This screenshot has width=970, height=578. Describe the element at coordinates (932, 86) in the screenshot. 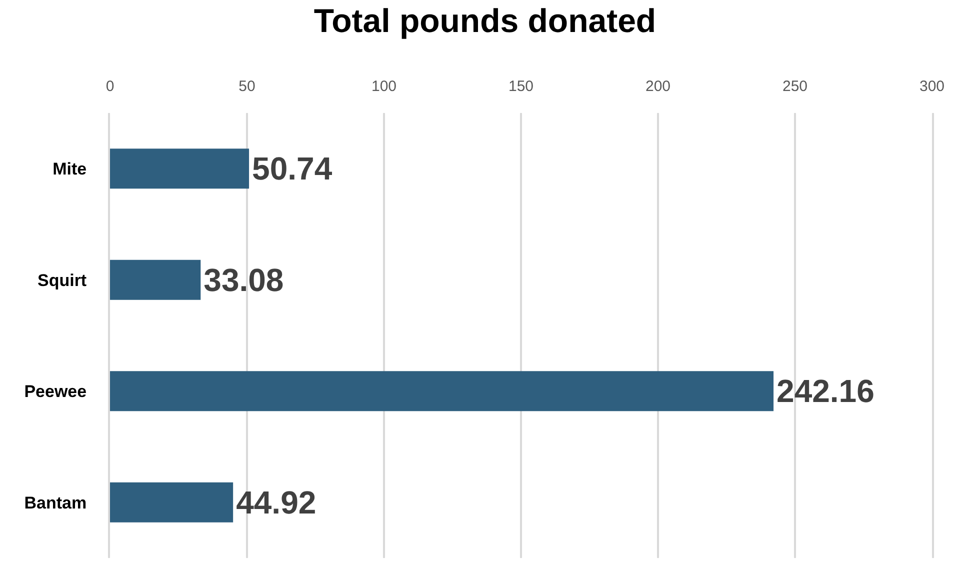

I see `x-tick-label: 300` at that location.